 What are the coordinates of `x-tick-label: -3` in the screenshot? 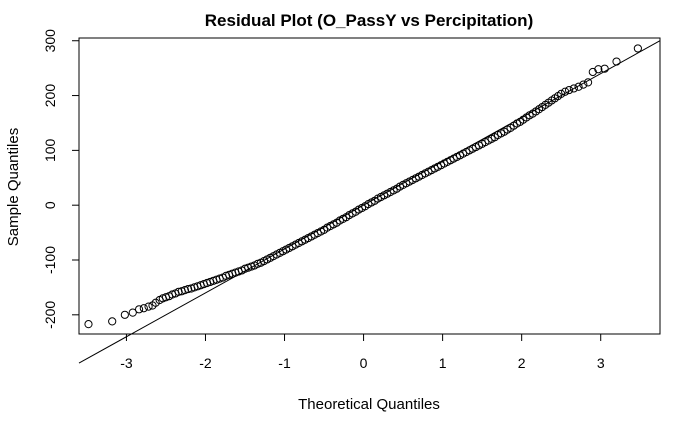 It's located at (126, 363).